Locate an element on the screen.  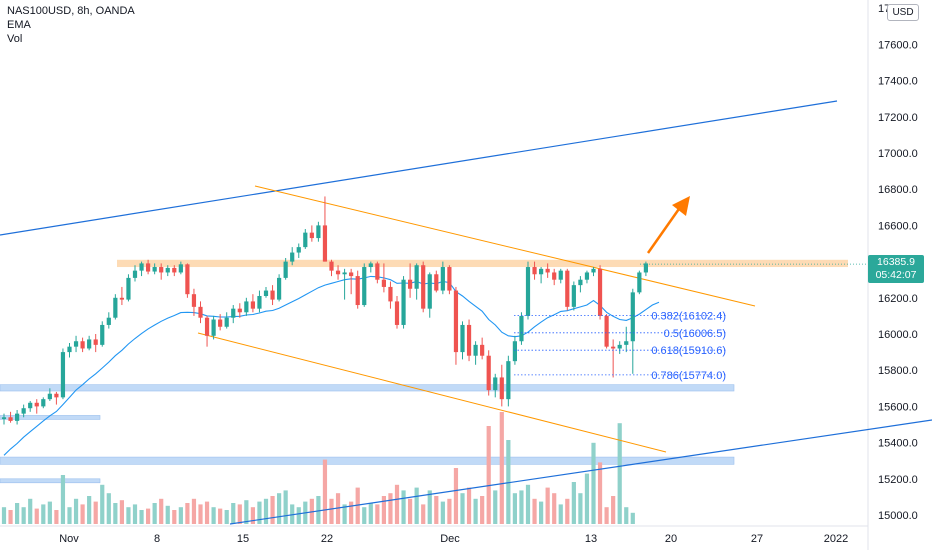
price-tick-label: 15600.0 is located at coordinates (898, 407).